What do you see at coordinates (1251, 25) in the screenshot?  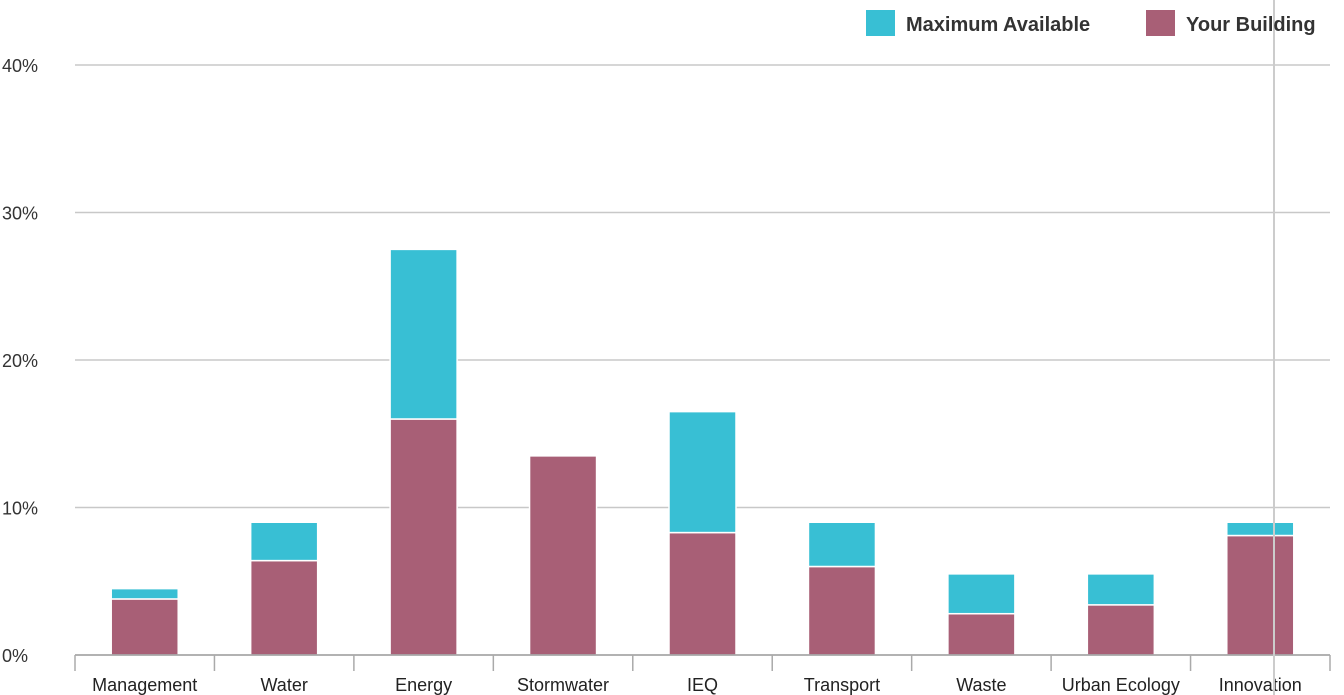 I see `legend-label-your-building: Your Building` at bounding box center [1251, 25].